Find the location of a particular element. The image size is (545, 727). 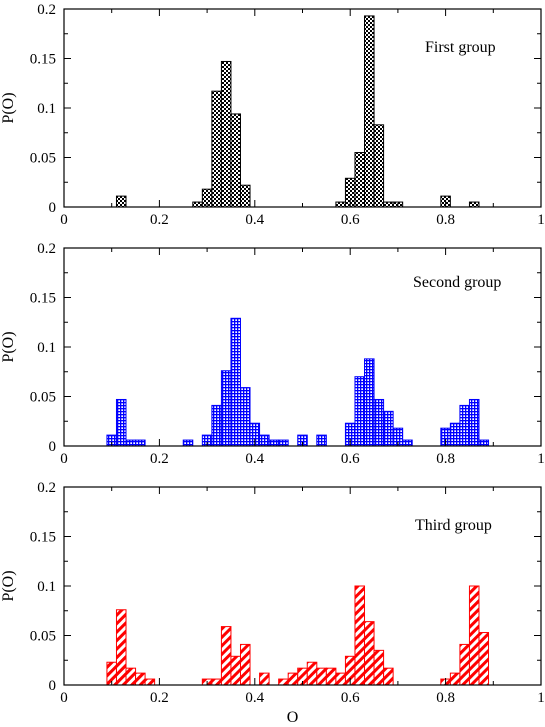

panel-title: First group is located at coordinates (460, 47).